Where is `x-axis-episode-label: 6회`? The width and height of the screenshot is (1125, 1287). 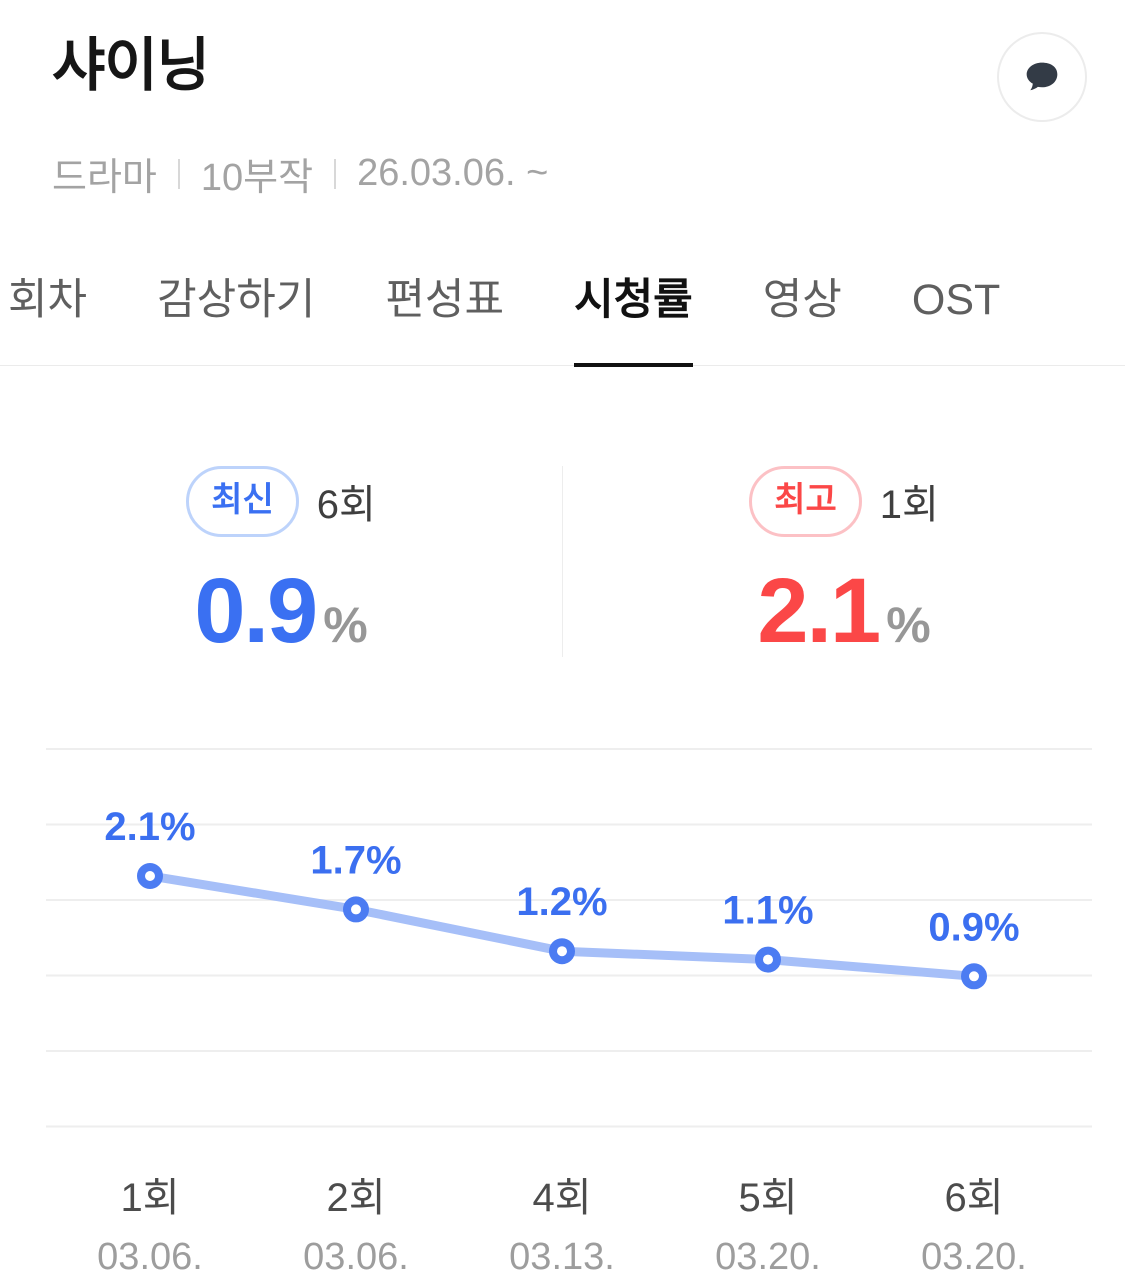
x-axis-episode-label: 6회 is located at coordinates (973, 1198).